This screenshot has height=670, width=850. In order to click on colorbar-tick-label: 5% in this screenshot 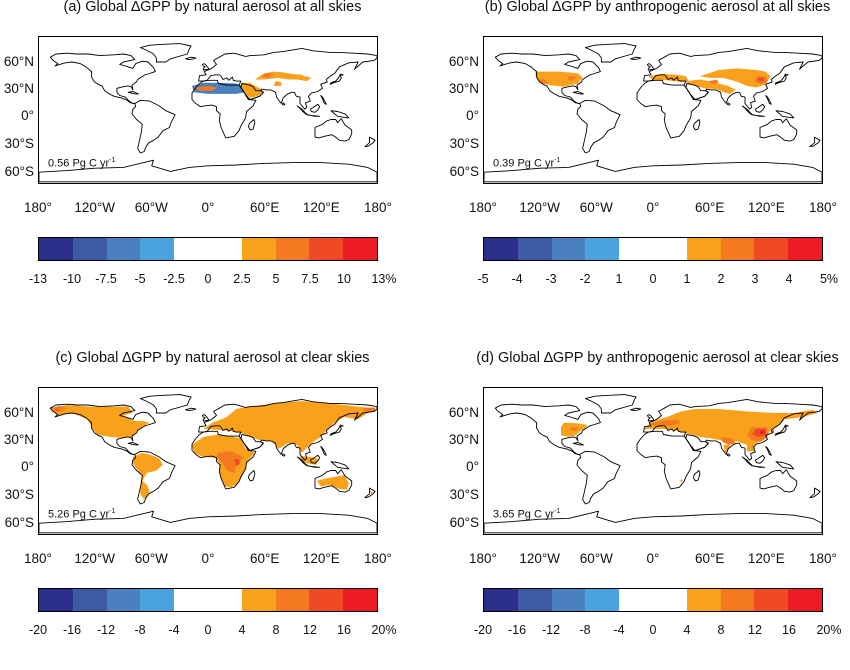, I will do `click(829, 279)`.